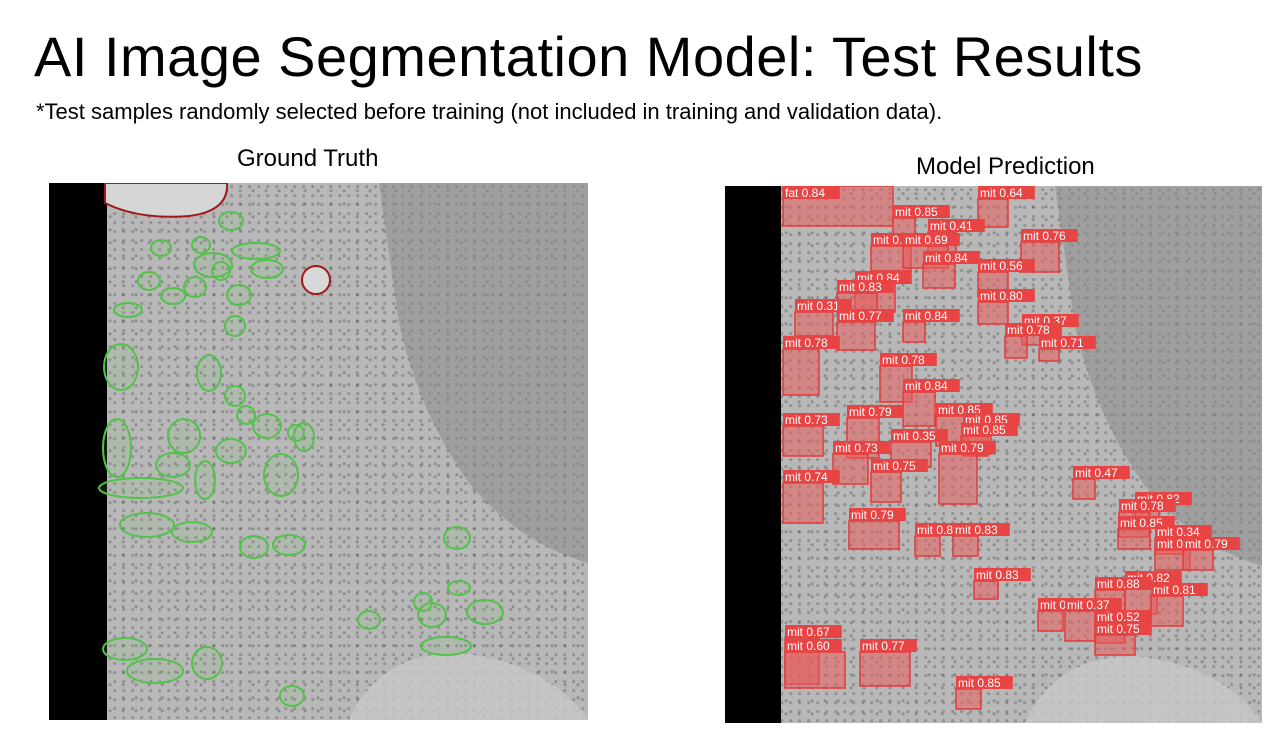  Describe the element at coordinates (1101, 483) in the screenshot. I see `detection-box: mit 0.47` at that location.